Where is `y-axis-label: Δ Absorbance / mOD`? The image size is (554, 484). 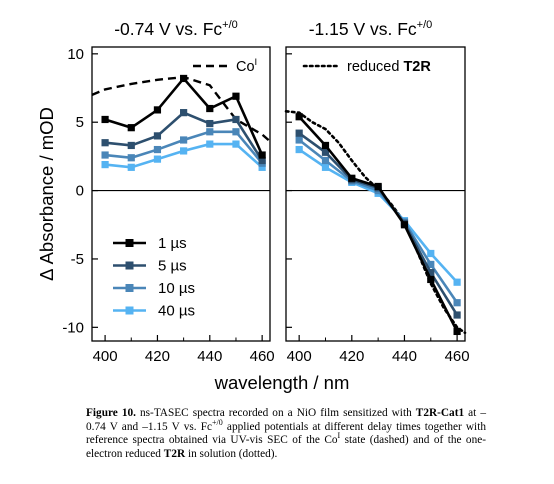
y-axis-label: Δ Absorbance / mOD is located at coordinates (46, 194).